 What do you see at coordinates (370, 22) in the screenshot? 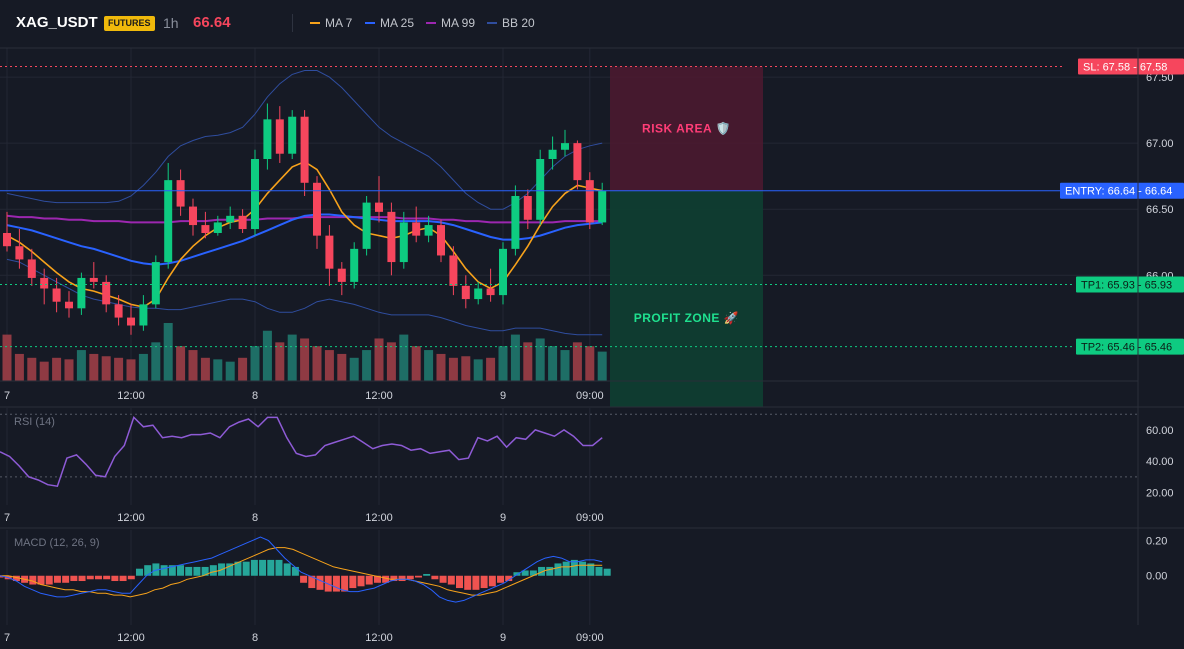
I see `legend-swatch-ma25` at bounding box center [370, 22].